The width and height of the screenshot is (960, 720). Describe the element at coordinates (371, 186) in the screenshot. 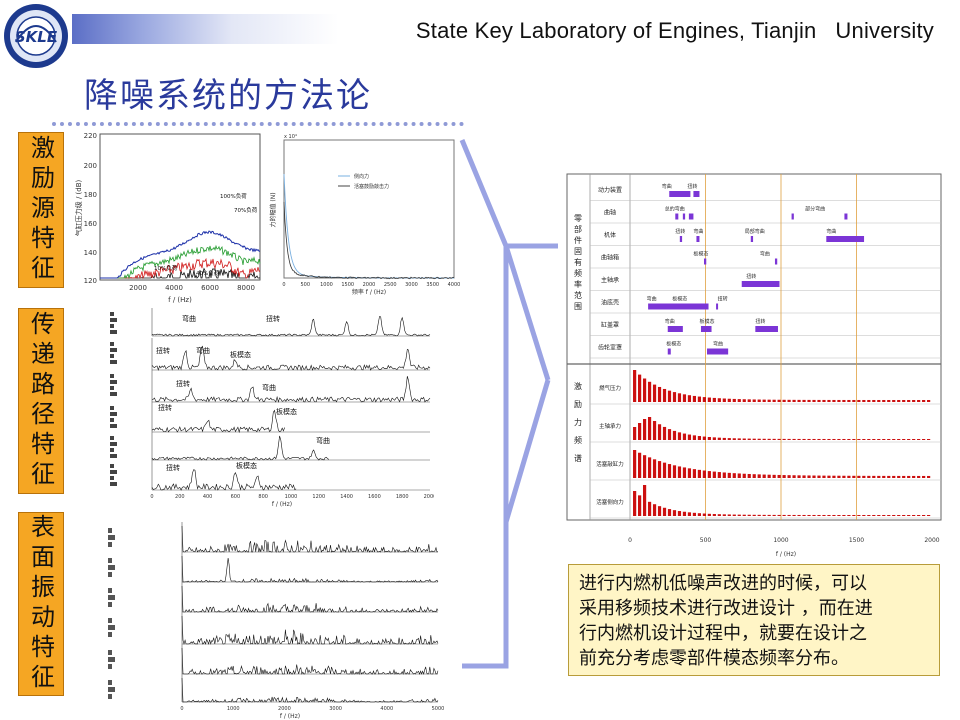

I see `c2-legend-piston: 活塞鼓励敲击力` at that location.